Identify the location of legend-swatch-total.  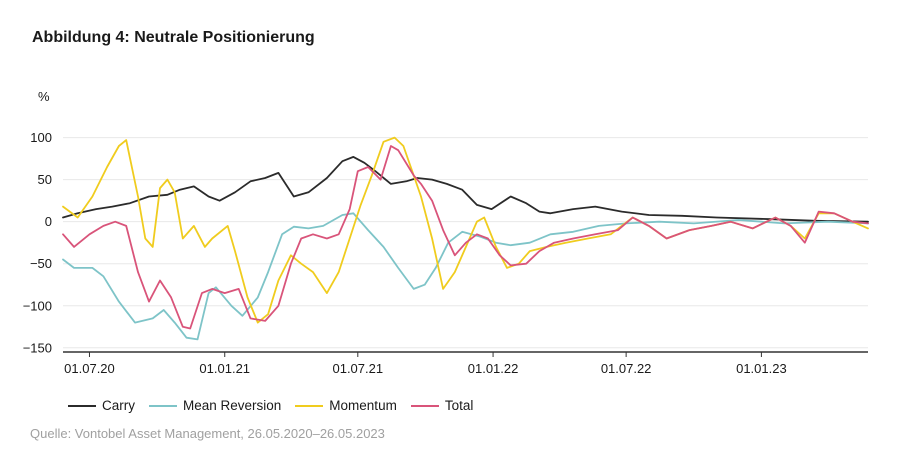
(424, 405).